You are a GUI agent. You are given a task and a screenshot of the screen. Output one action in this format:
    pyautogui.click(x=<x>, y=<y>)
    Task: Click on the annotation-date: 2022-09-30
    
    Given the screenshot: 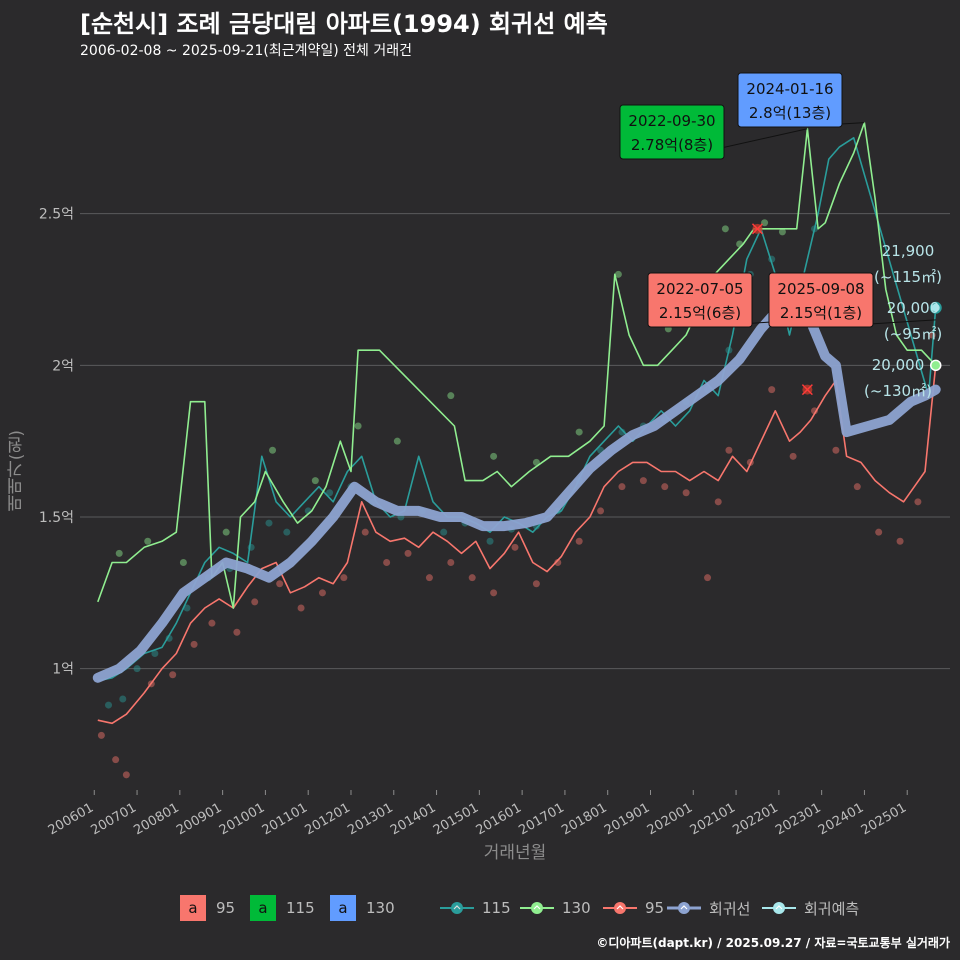 What is the action you would take?
    pyautogui.click(x=671, y=121)
    